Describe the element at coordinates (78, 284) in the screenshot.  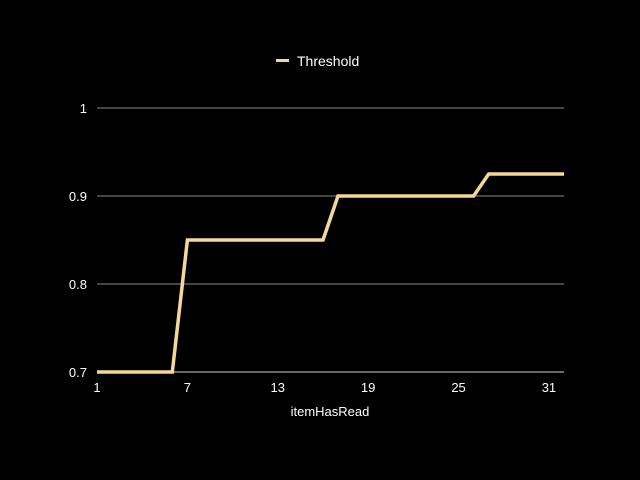
I see `y-tick-label: 0.8` at that location.